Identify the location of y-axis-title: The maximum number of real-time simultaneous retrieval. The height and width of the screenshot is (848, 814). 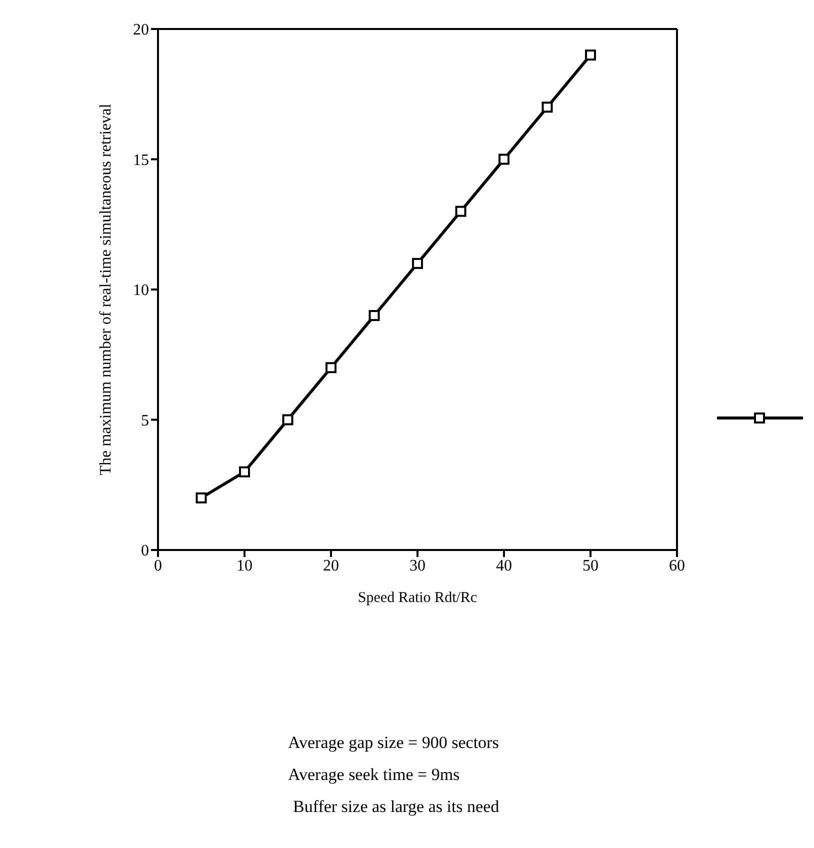
(106, 289).